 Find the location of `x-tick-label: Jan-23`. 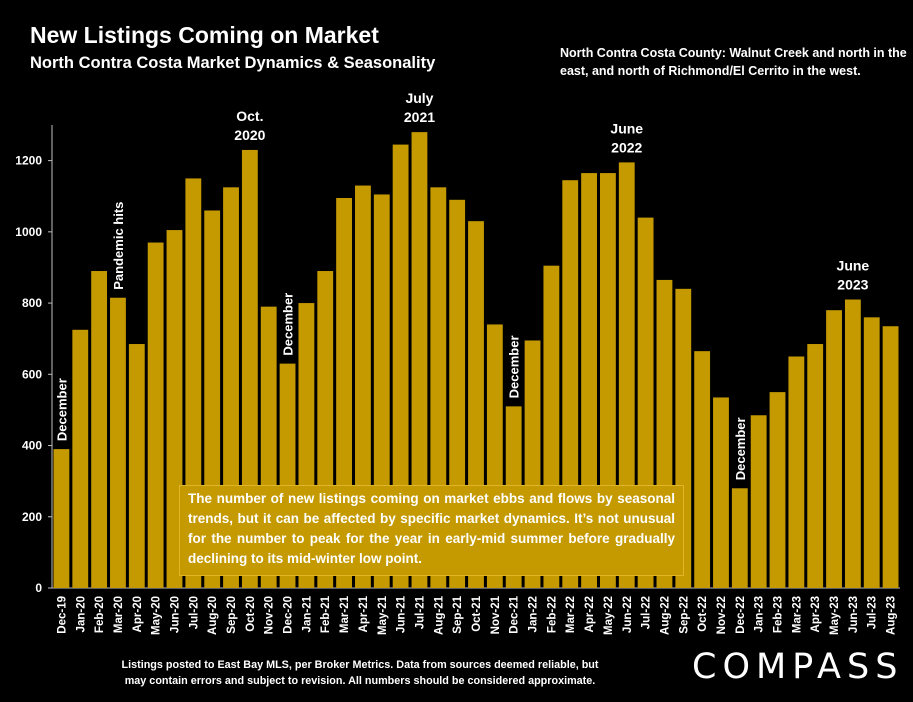

x-tick-label: Jan-23 is located at coordinates (760, 614).